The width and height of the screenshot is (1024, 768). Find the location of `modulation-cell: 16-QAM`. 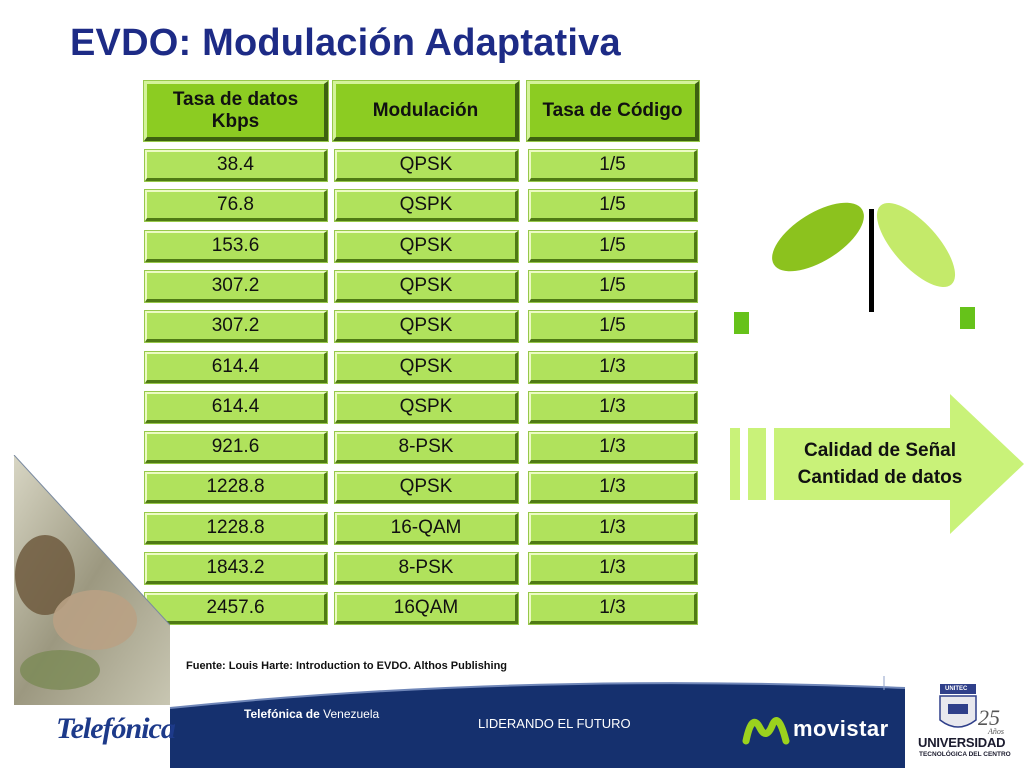

modulation-cell: 16-QAM is located at coordinates (426, 528).